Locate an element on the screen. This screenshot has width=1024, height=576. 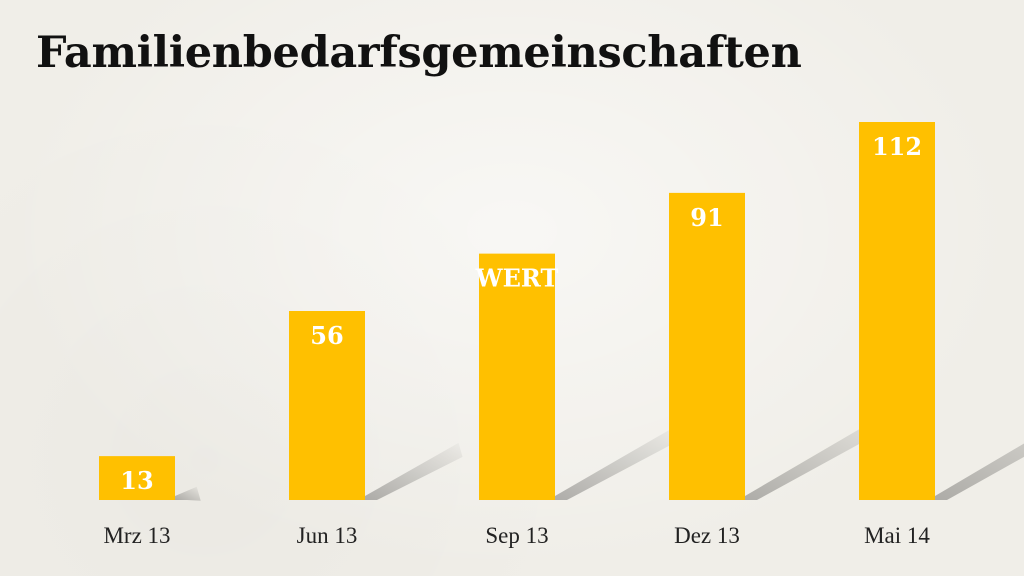
bar-value-label: 13 is located at coordinates (136, 480).